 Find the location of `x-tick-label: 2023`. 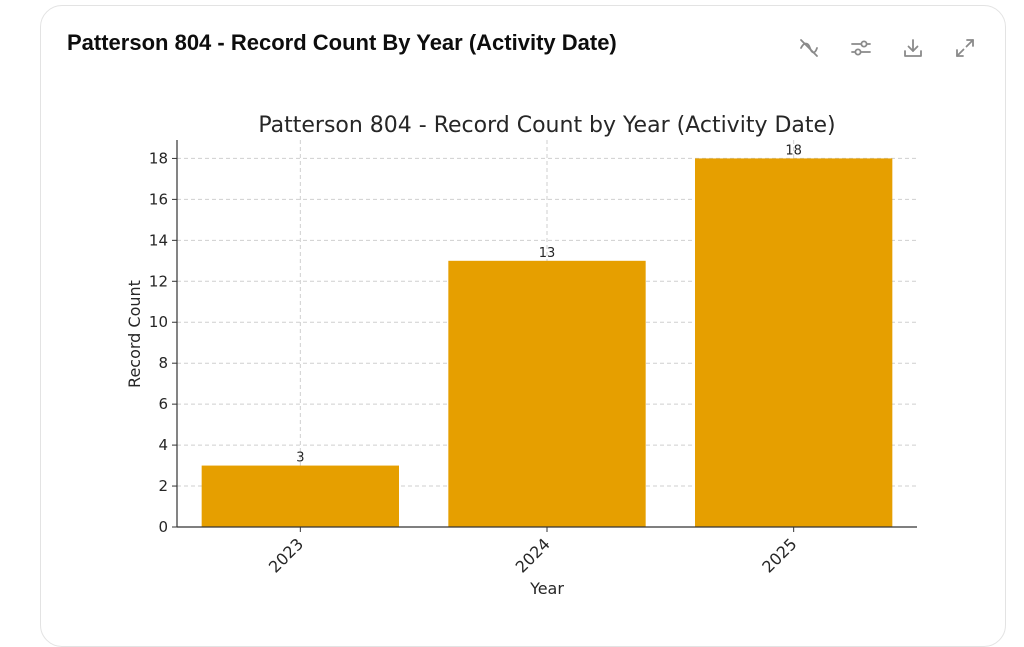

x-tick-label: 2023 is located at coordinates (286, 555).